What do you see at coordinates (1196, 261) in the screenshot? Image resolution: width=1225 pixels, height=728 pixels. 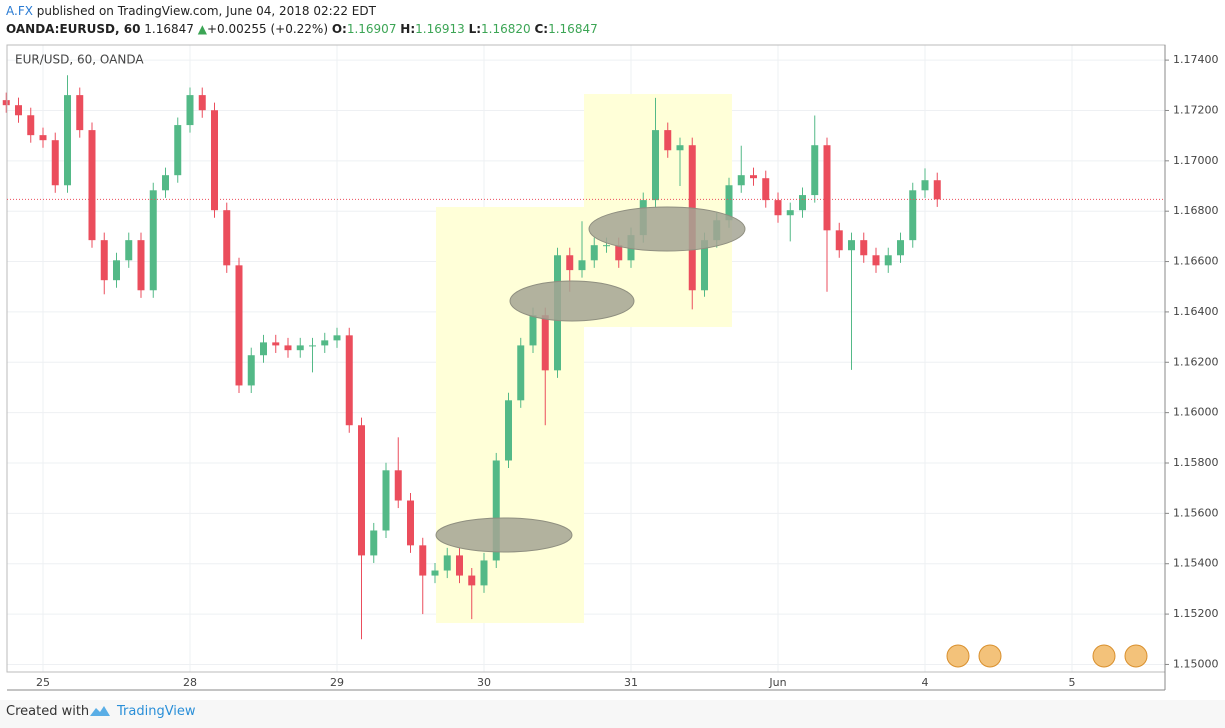 I see `y-tick-label: 1.16600` at bounding box center [1196, 261].